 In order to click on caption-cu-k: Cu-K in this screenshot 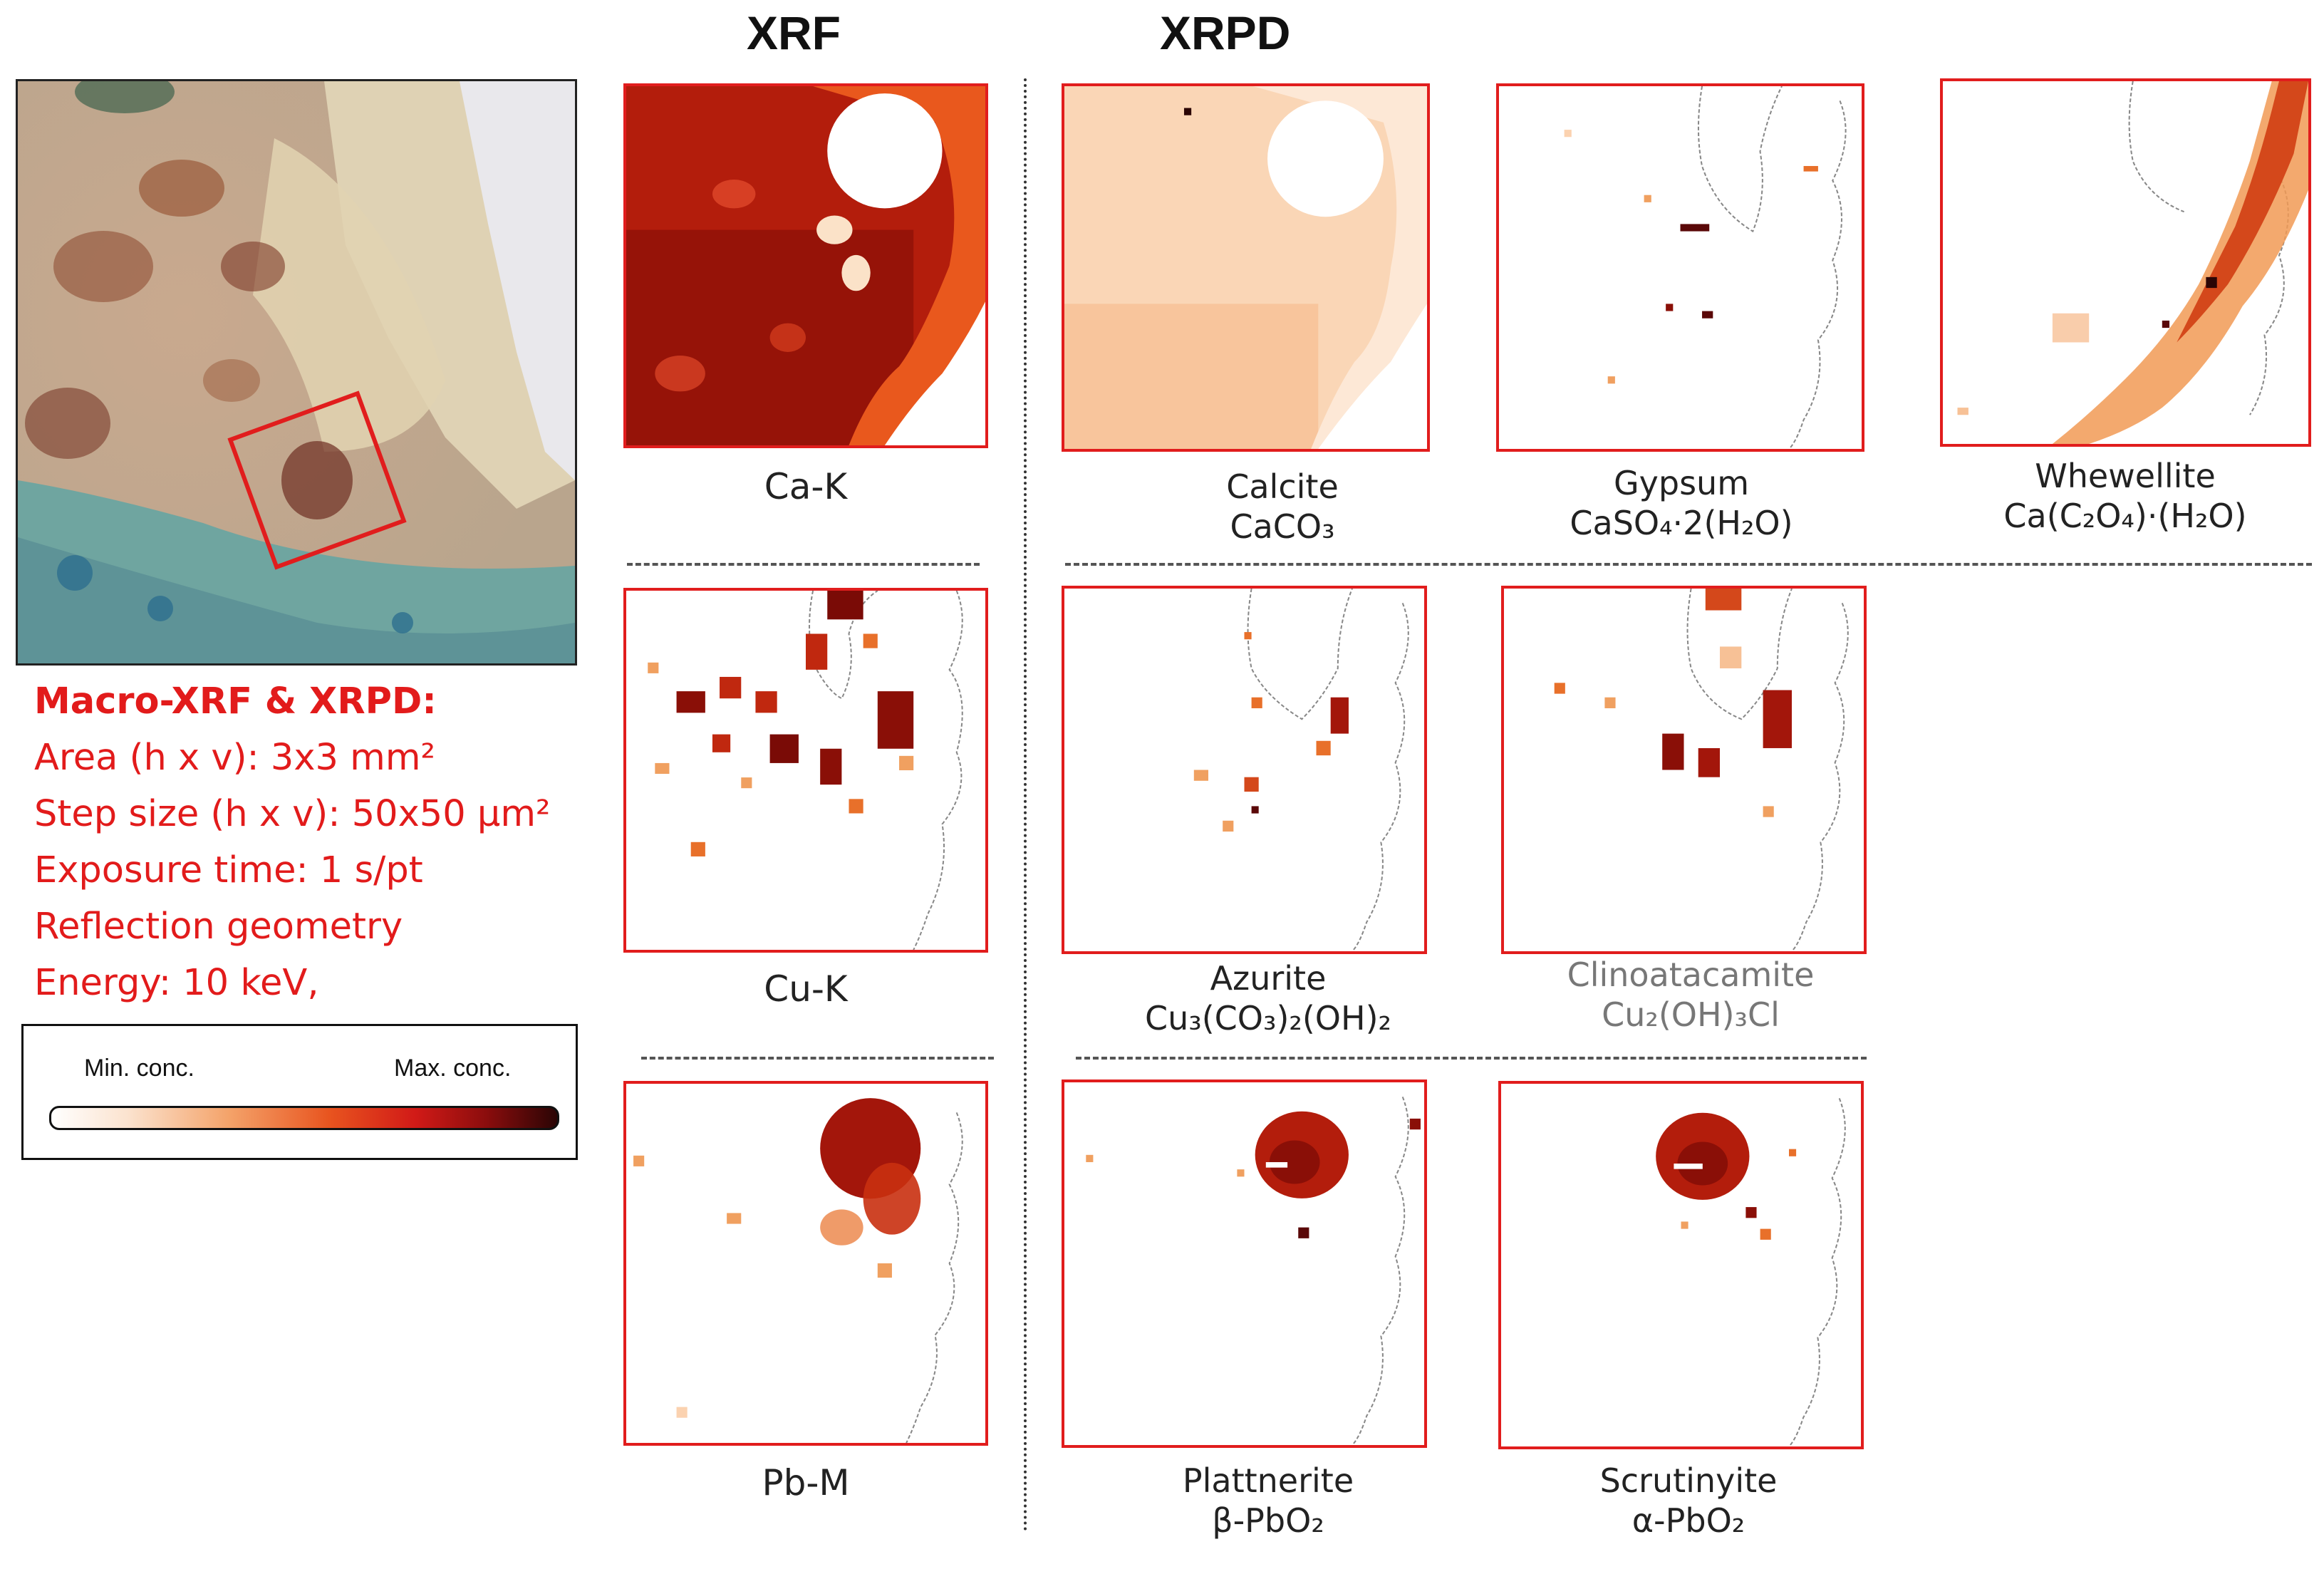, I will do `click(806, 989)`.